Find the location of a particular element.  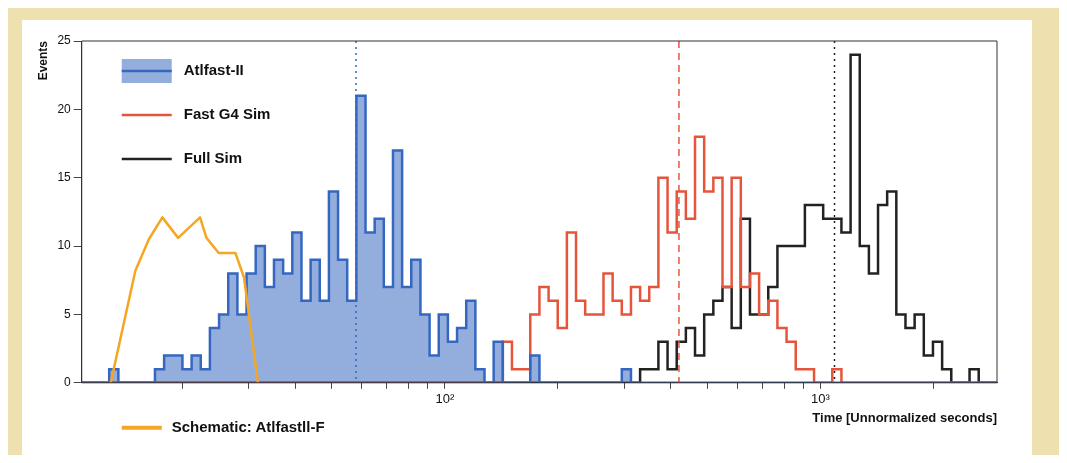

y-tick-label: 10 is located at coordinates (64, 245).